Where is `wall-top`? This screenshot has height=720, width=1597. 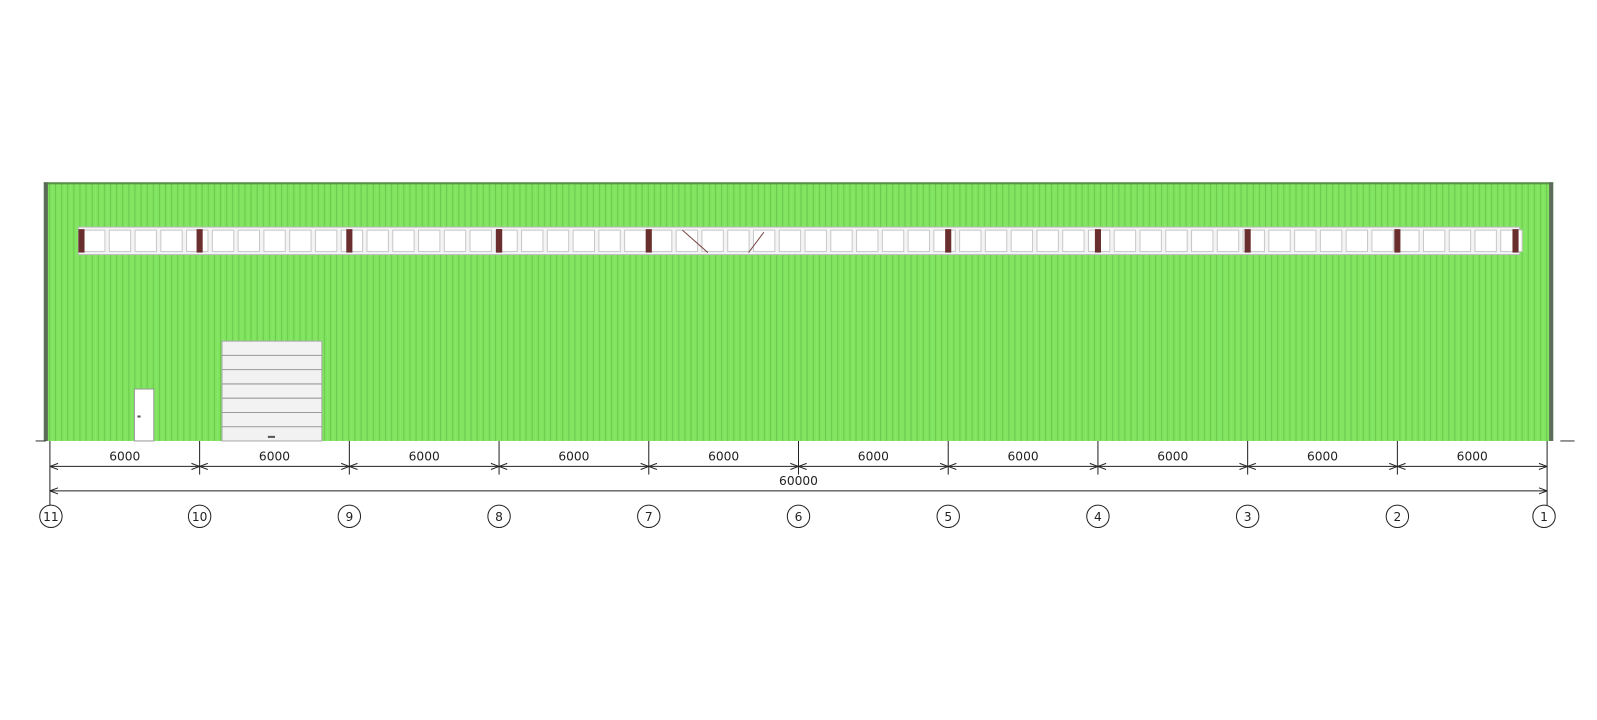 wall-top is located at coordinates (798, 183).